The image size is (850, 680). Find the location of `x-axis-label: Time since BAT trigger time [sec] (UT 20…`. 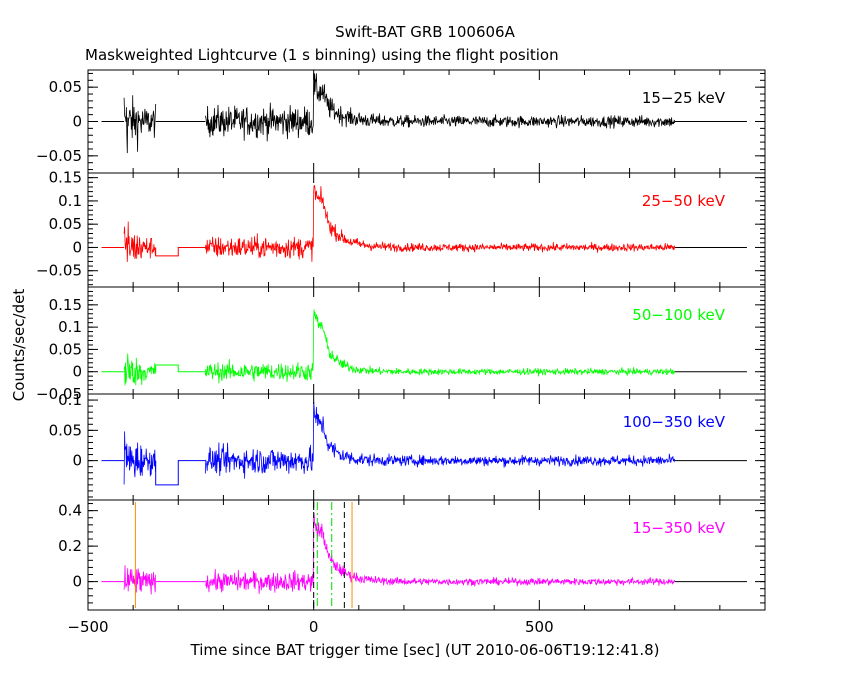

x-axis-label: Time since BAT trigger time [sec] (UT 20… is located at coordinates (425, 650).